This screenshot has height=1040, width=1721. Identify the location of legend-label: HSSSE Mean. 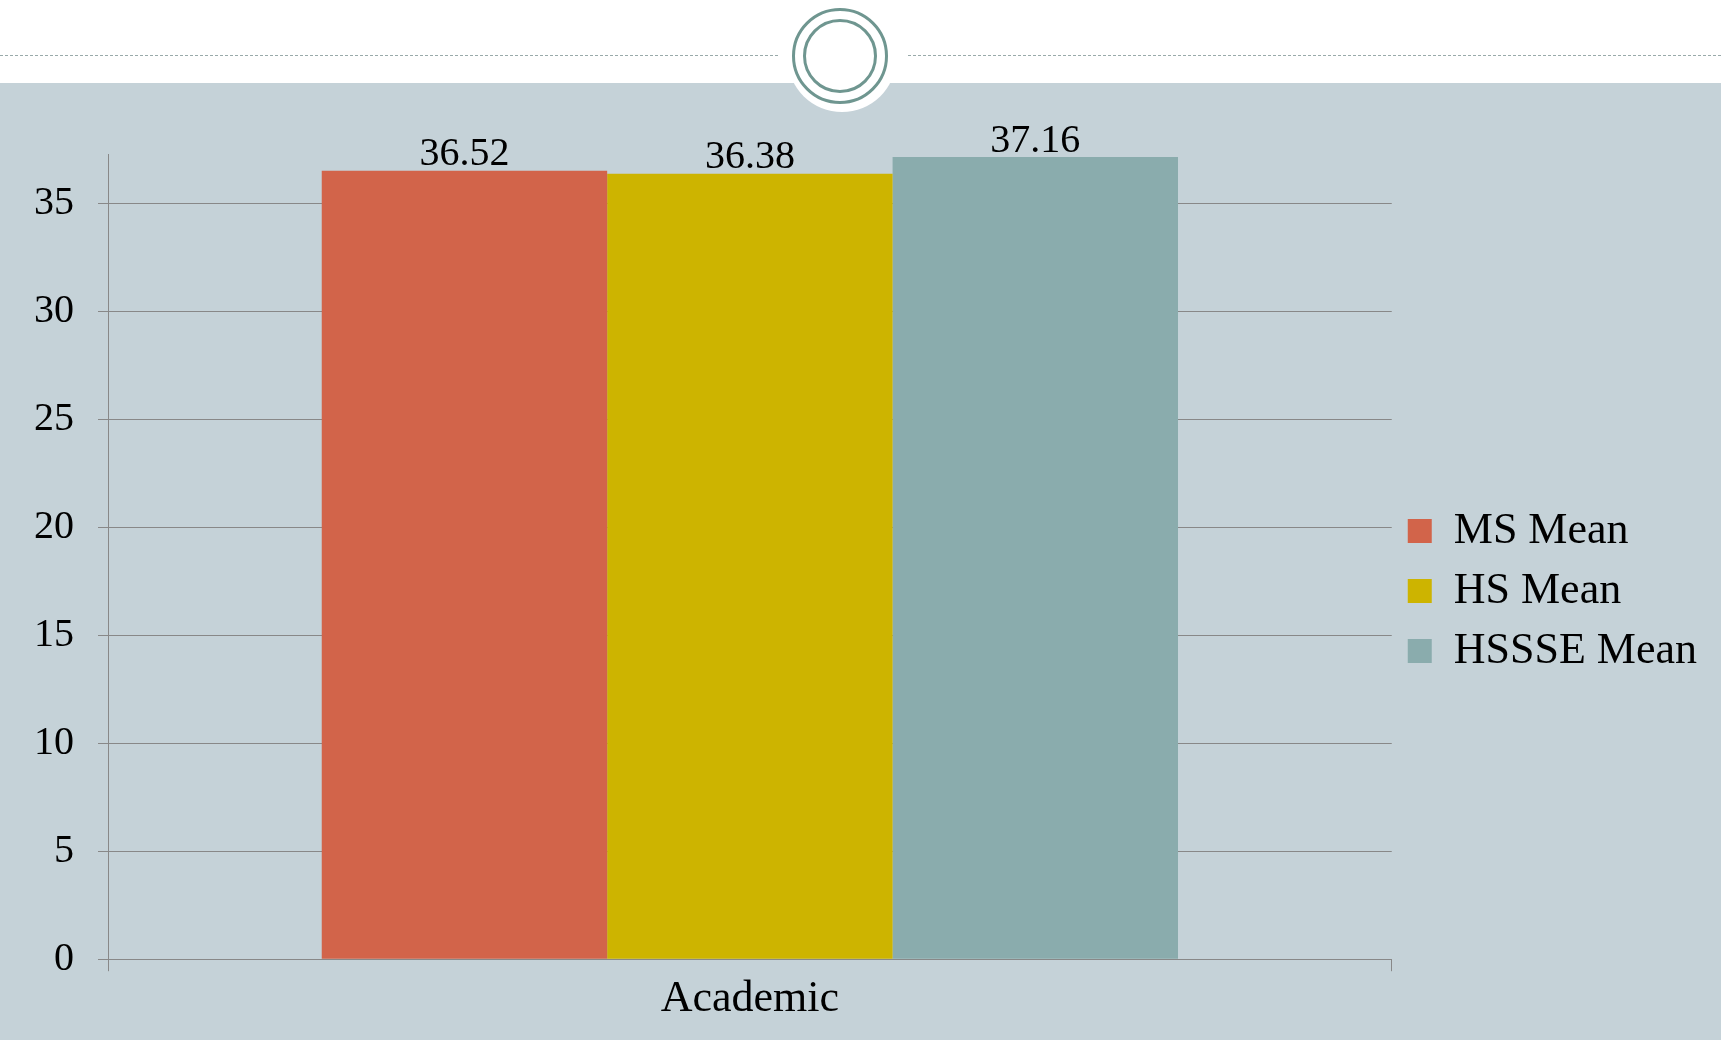
(1575, 648).